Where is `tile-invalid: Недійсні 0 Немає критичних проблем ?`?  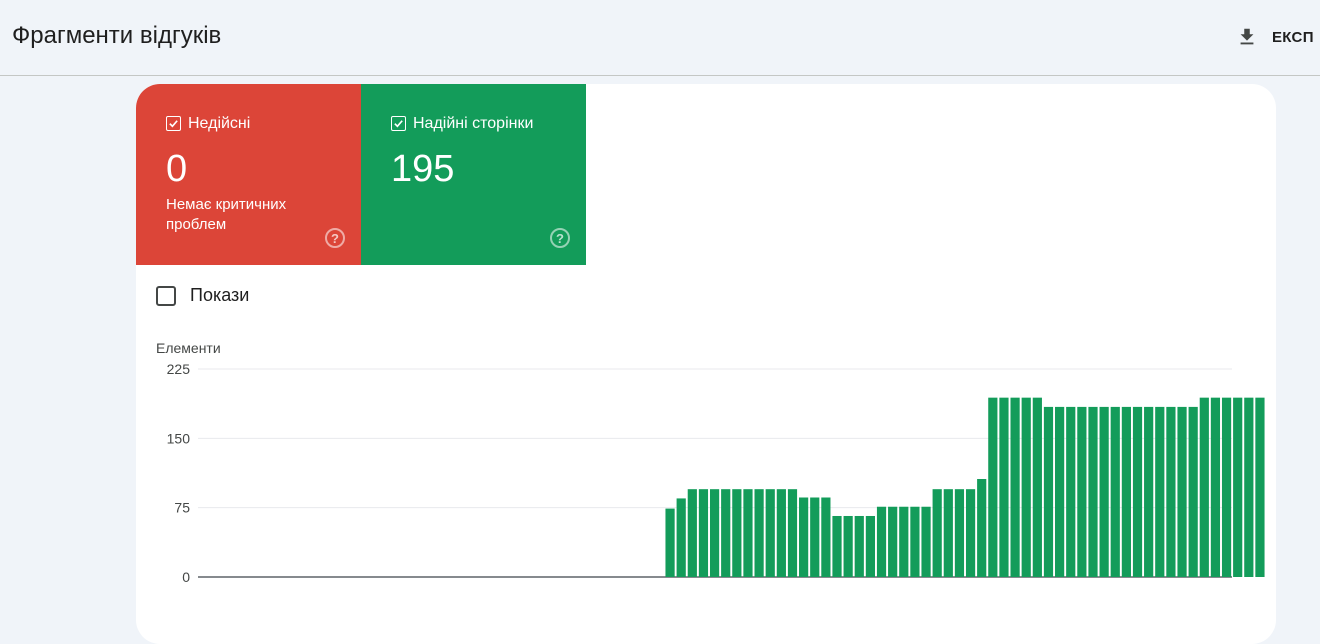
tile-invalid: Недійсні 0 Немає критичних проблем ? is located at coordinates (248, 174).